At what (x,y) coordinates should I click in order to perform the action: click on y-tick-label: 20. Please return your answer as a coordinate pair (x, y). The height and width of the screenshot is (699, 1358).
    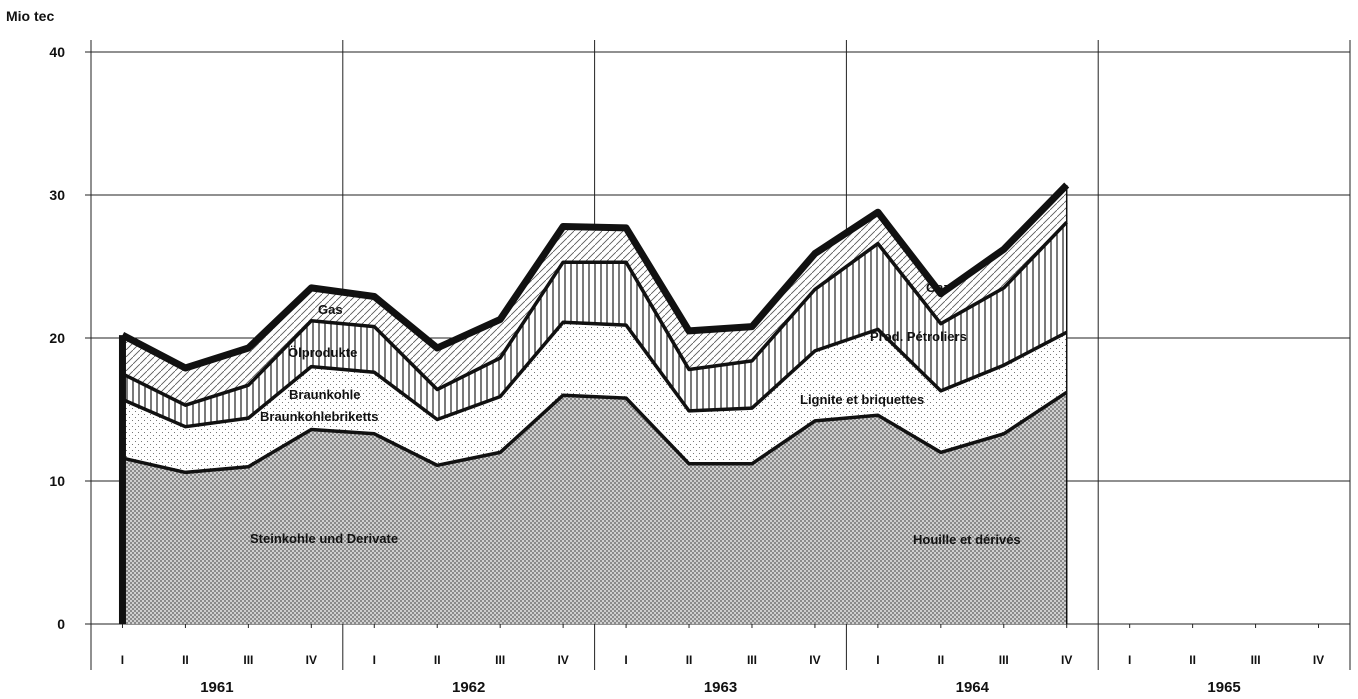
    Looking at the image, I should click on (57, 338).